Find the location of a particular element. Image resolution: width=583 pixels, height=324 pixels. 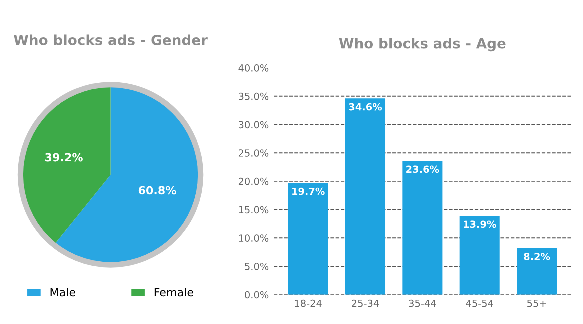

legend-label: Female is located at coordinates (174, 292).